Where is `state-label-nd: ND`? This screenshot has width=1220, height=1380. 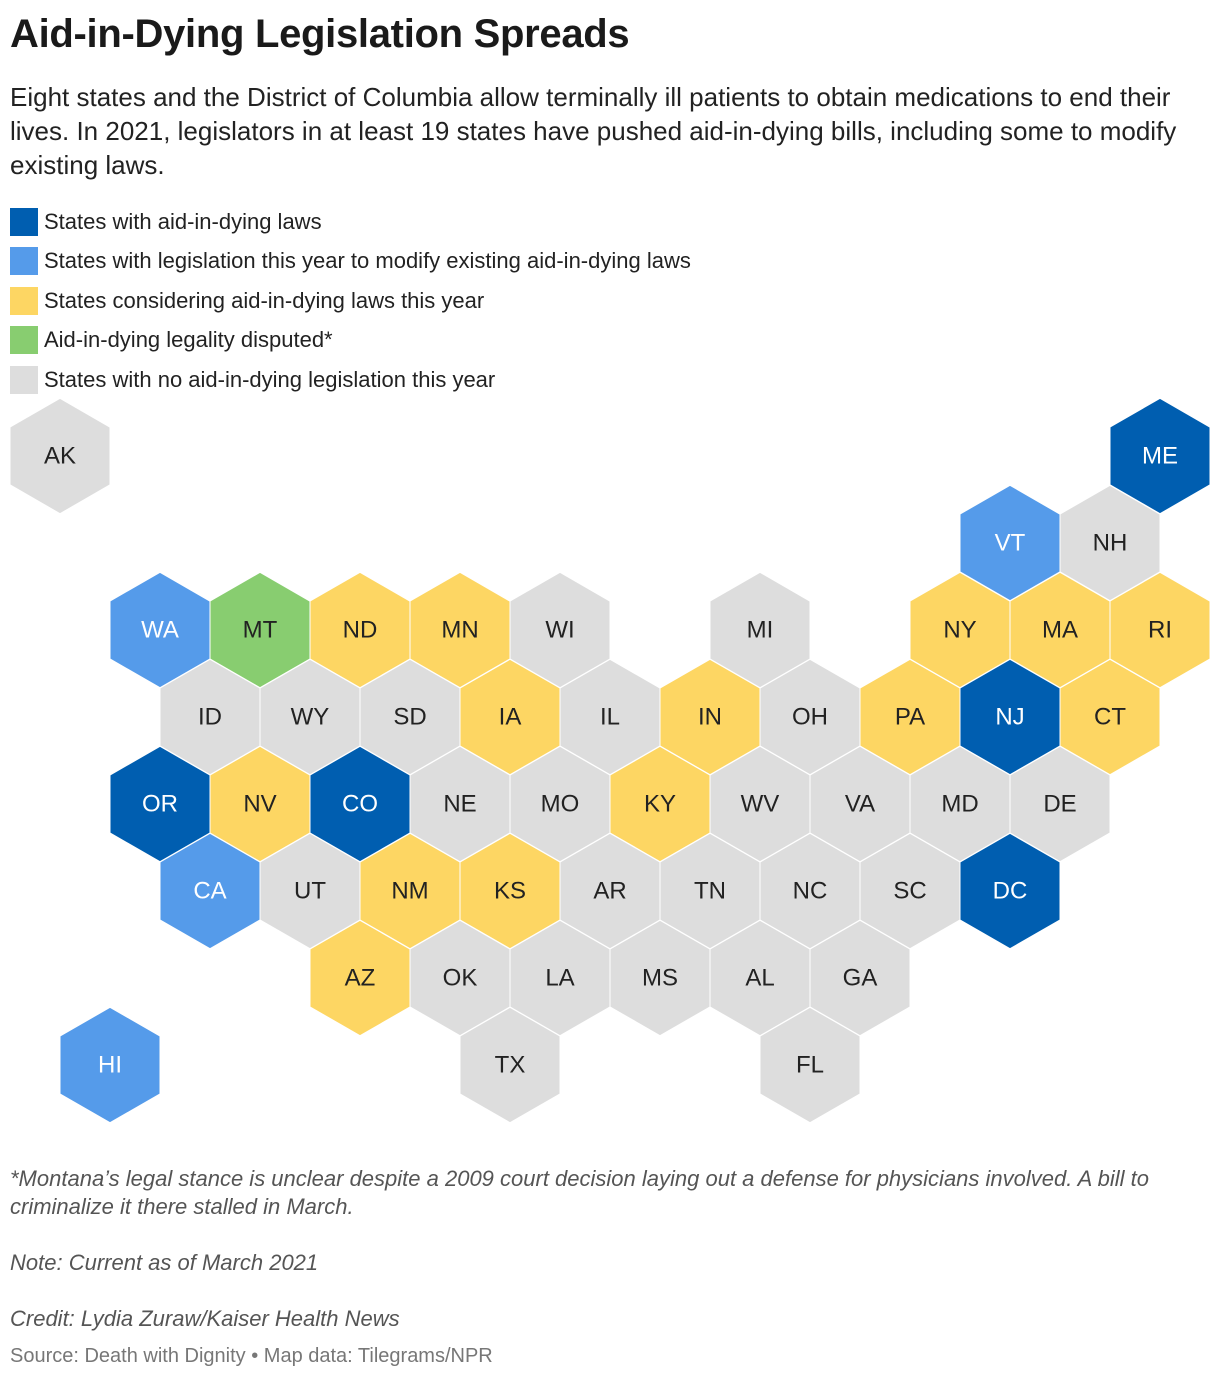
state-label-nd: ND is located at coordinates (360, 630).